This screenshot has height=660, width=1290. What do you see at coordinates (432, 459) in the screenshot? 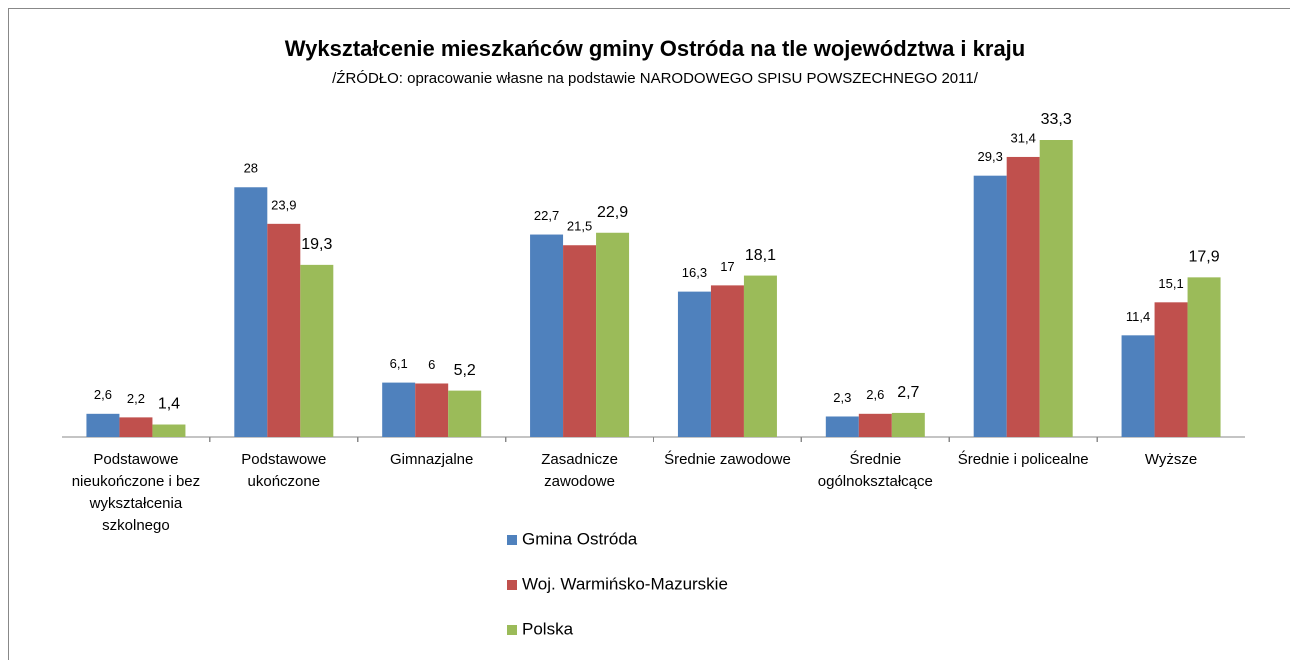
I see `x-tick-label: Gimnazjalne` at bounding box center [432, 459].